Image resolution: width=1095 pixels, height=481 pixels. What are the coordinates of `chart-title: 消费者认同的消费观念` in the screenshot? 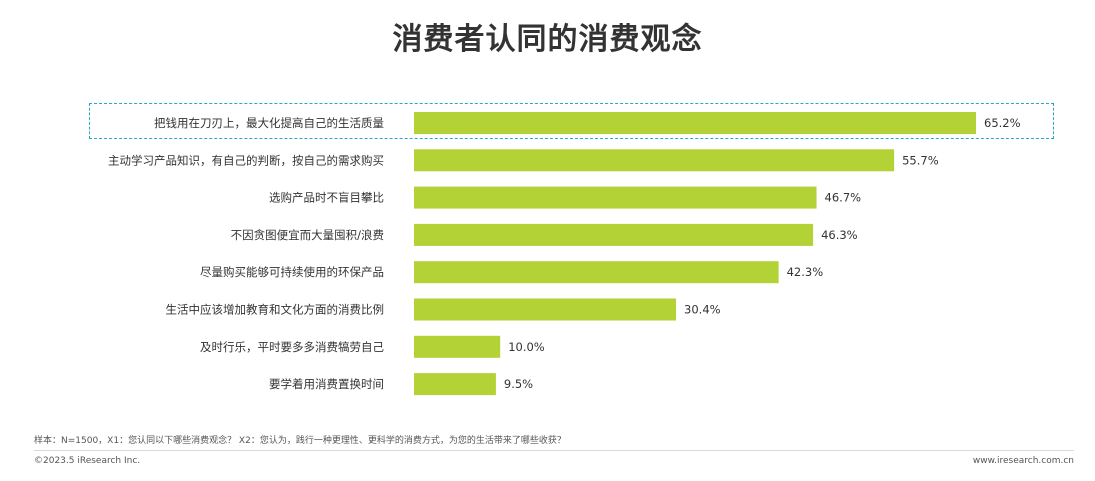 It's located at (547, 39).